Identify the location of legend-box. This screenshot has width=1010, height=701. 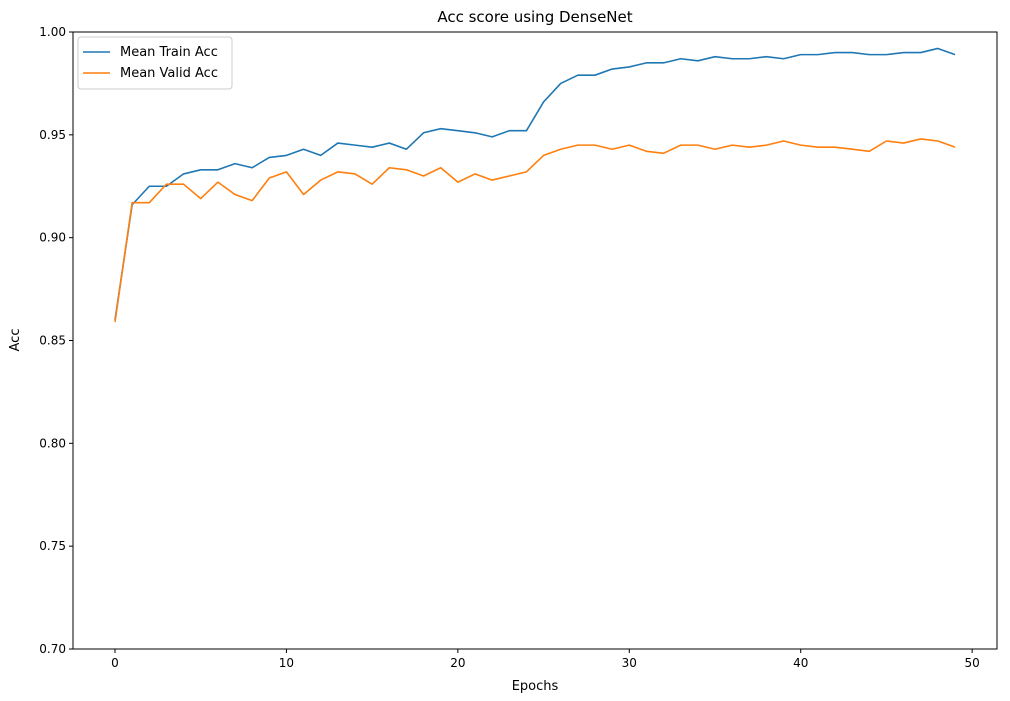
(155, 63).